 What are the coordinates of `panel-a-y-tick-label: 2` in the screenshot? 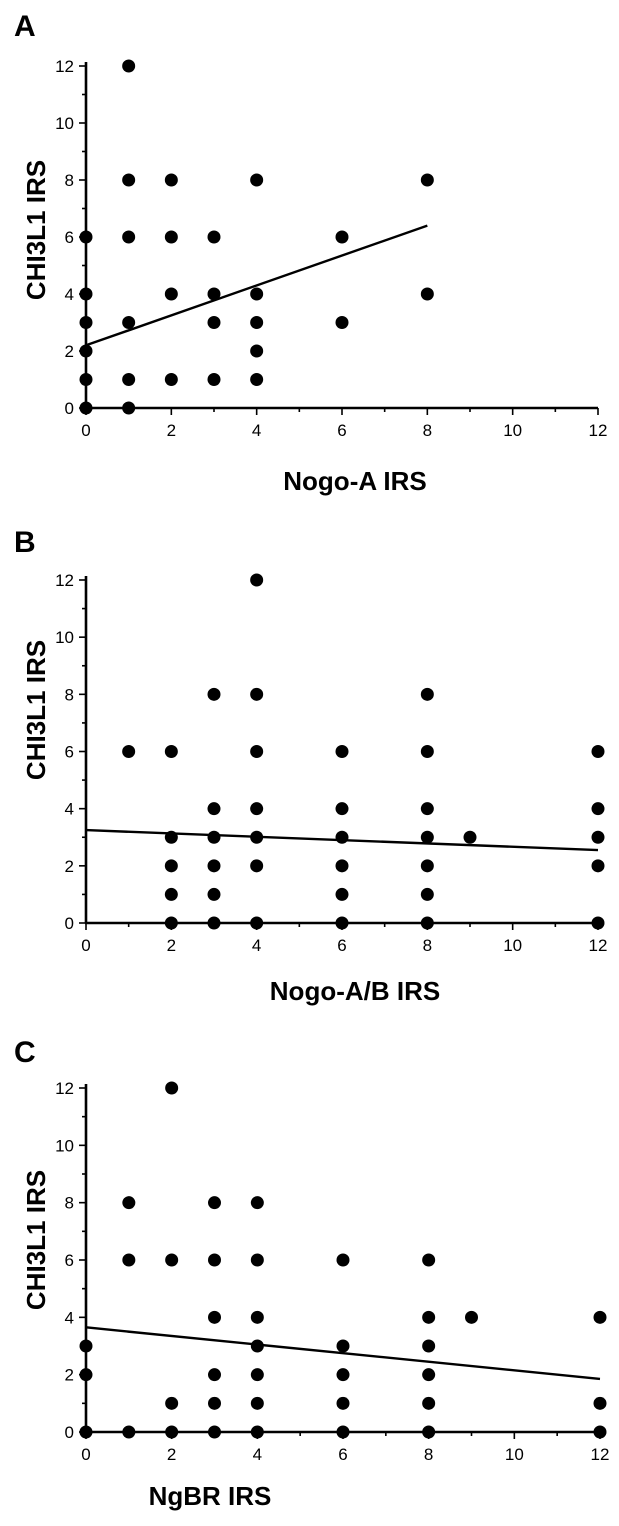 It's located at (69, 351).